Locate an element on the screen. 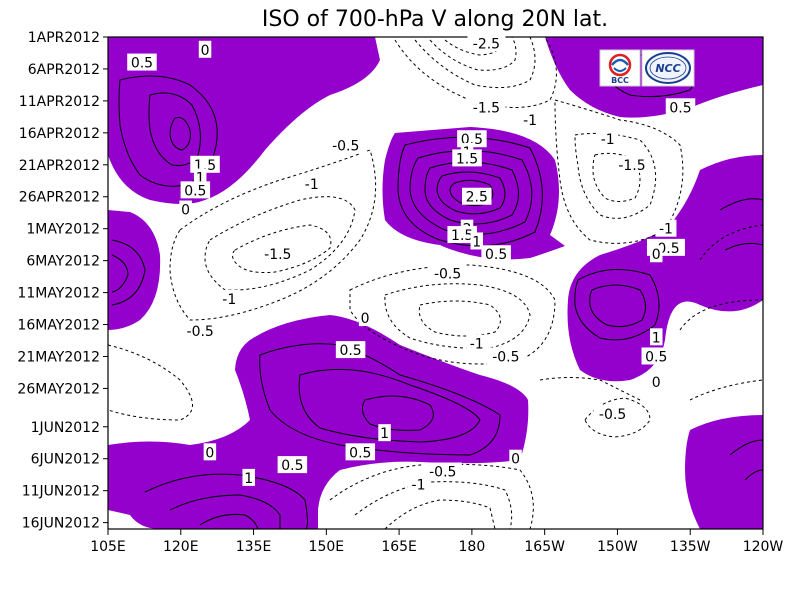  y-tick-label: 1APR2012 is located at coordinates (64, 38).